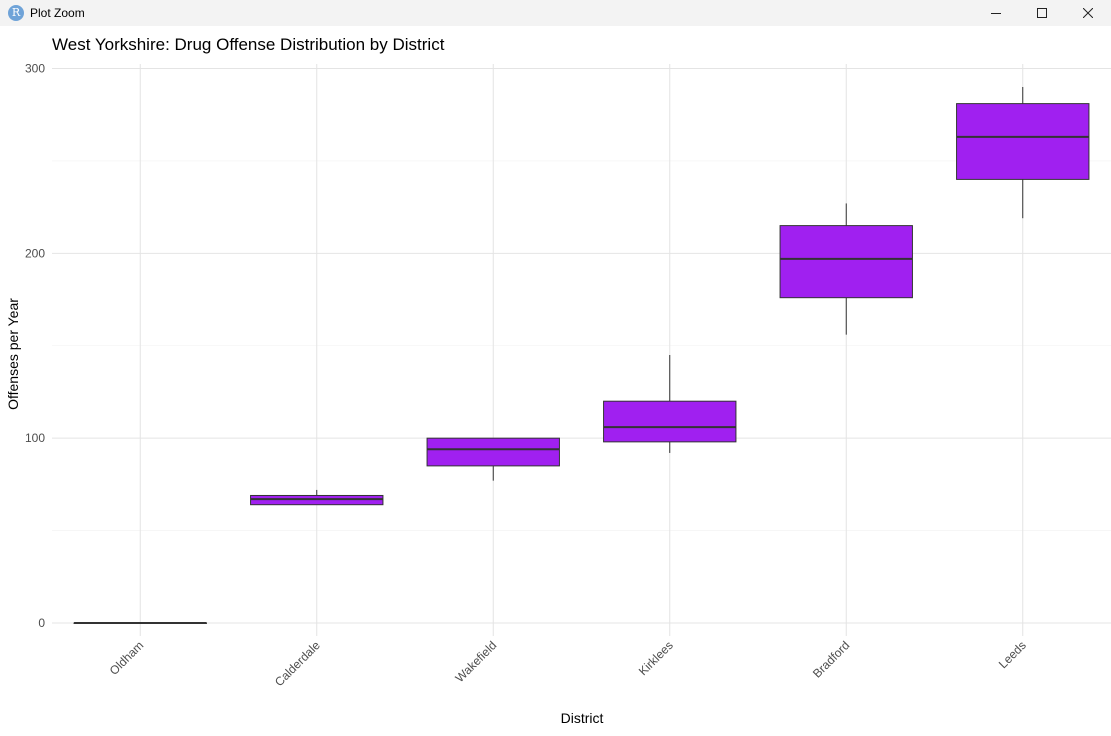 The width and height of the screenshot is (1111, 736). I want to click on maximize-icon, so click(1042, 13).